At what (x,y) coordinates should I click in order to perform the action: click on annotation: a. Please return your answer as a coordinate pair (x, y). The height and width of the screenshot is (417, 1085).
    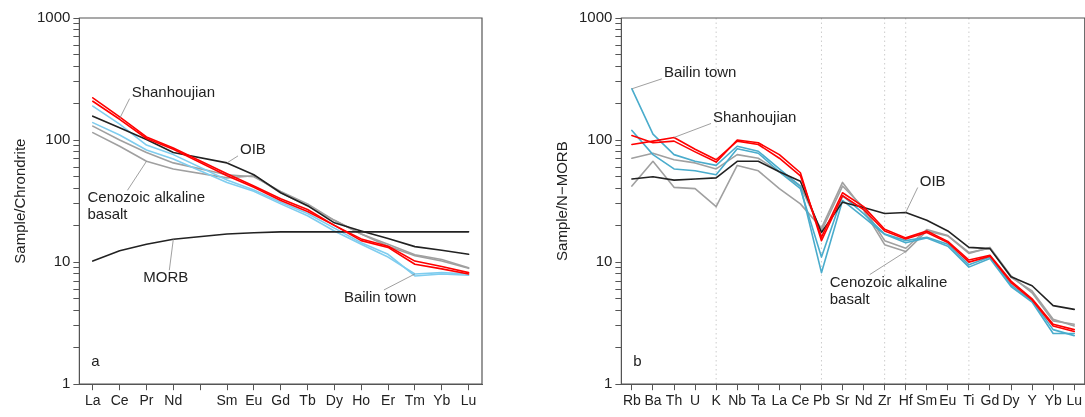
    Looking at the image, I should click on (96, 361).